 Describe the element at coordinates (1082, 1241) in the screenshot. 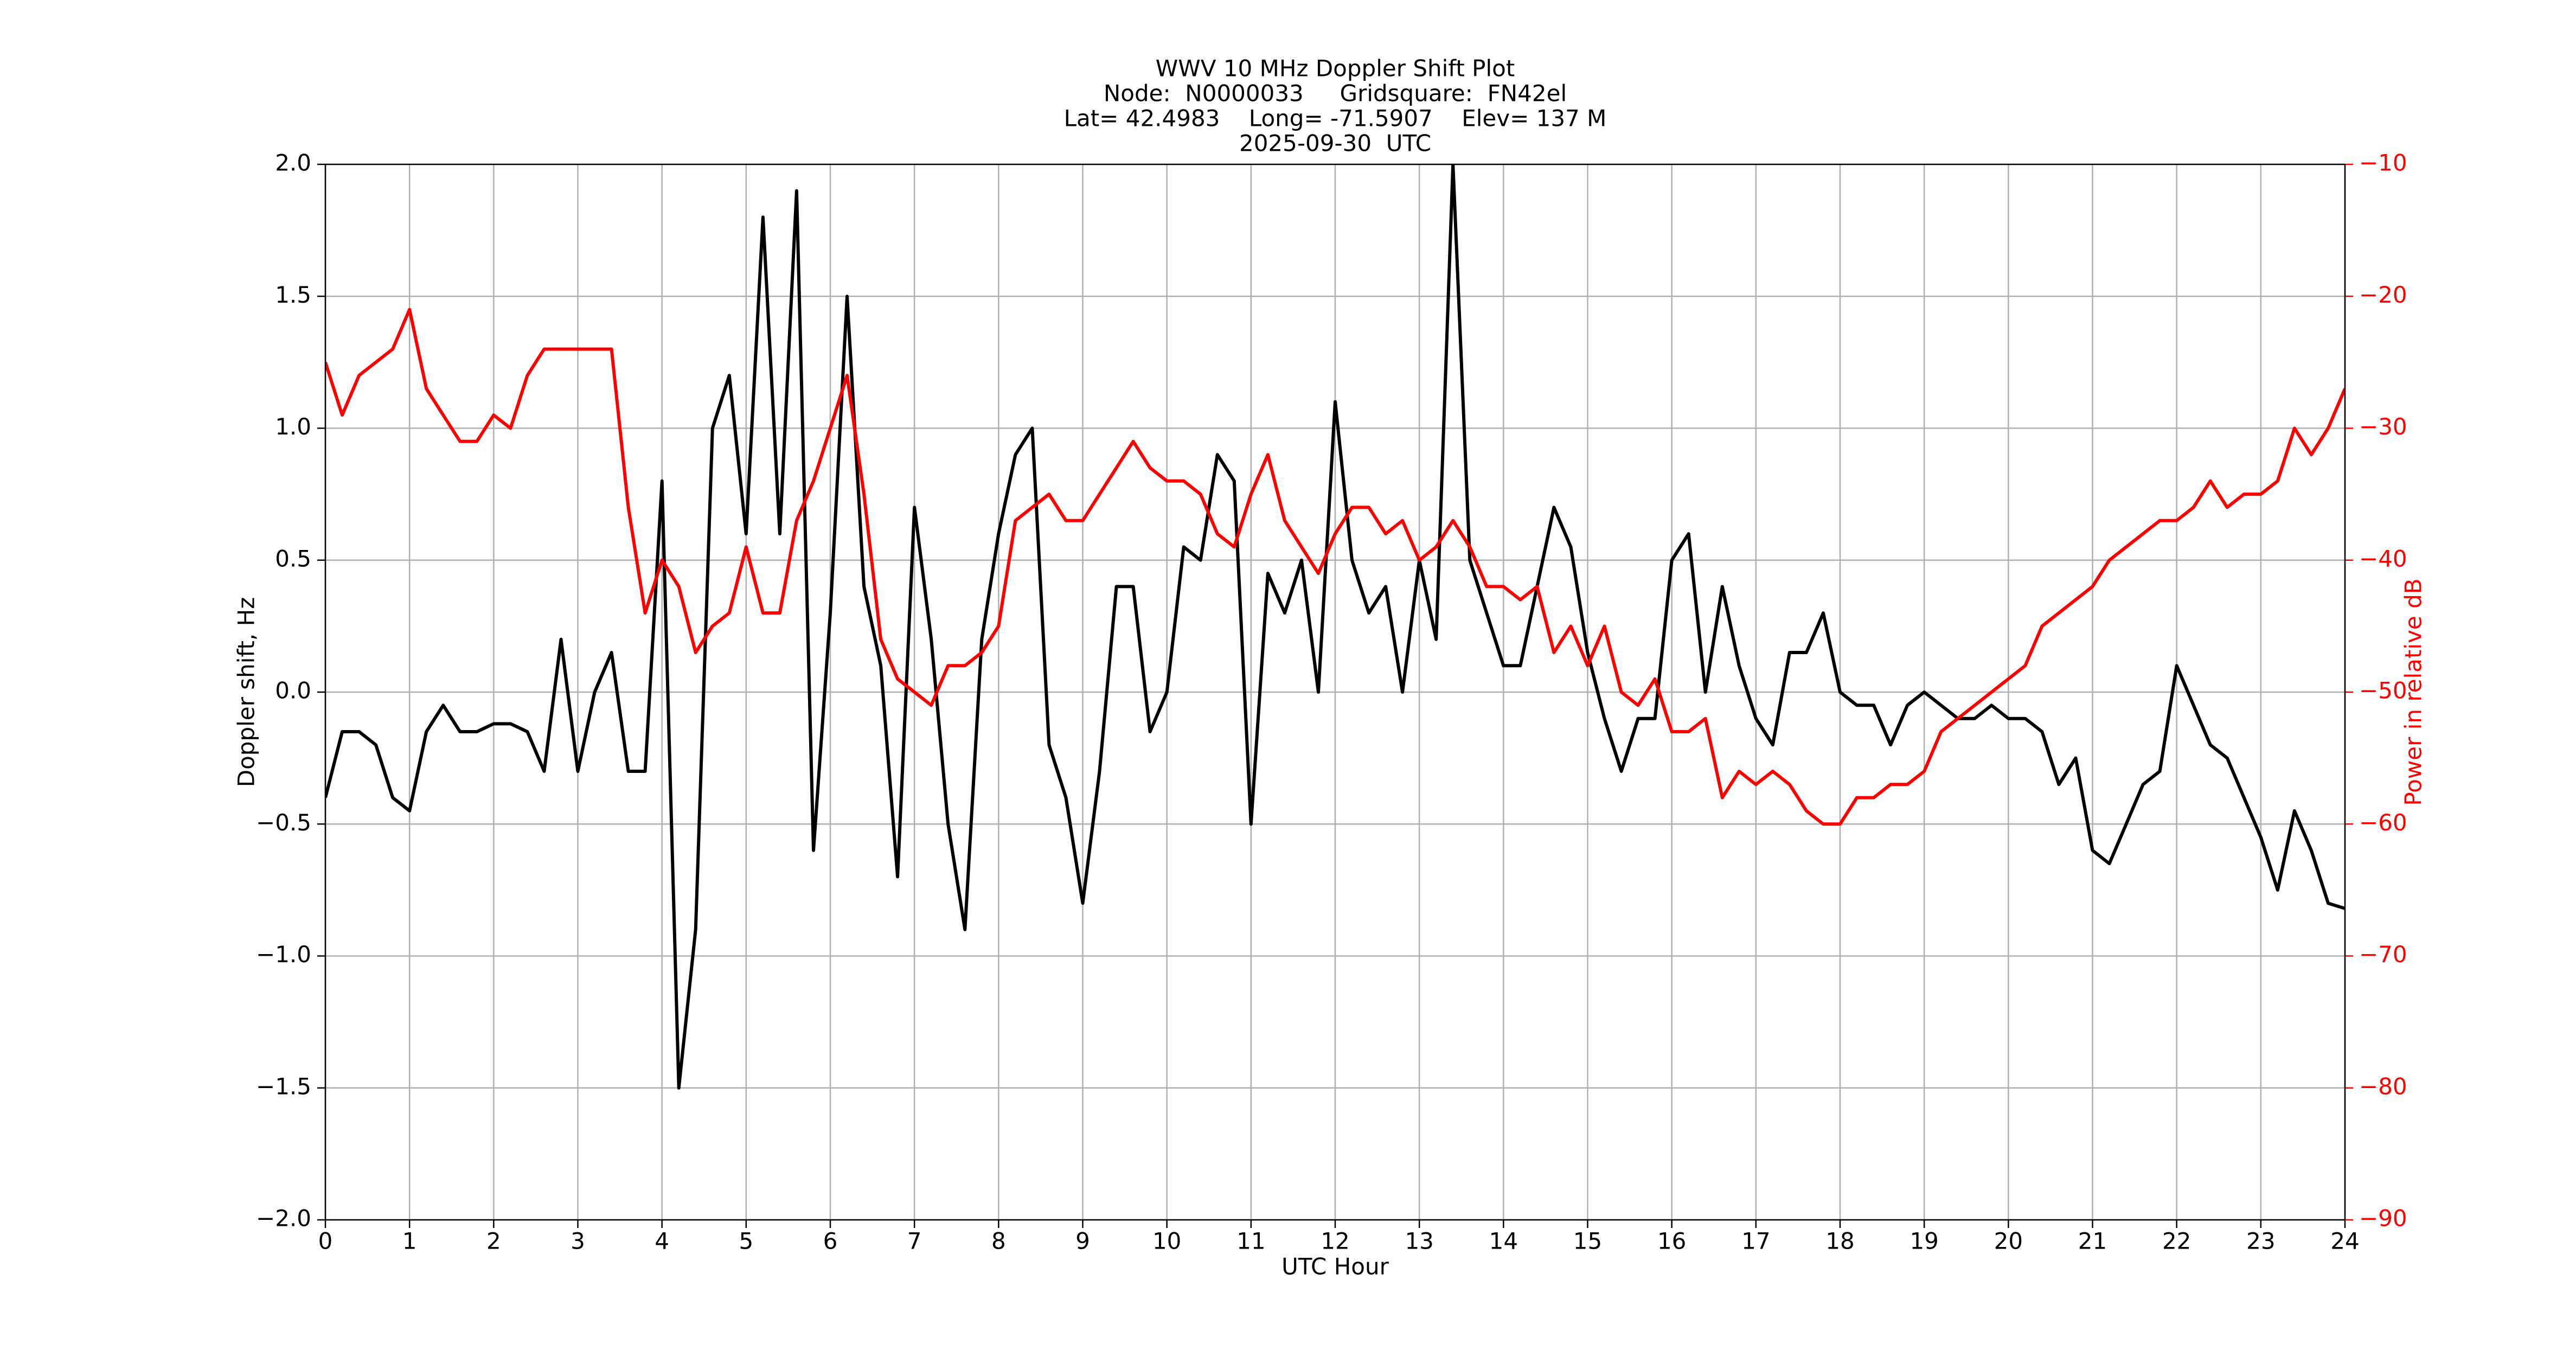

I see `x-tick-label: 9` at that location.